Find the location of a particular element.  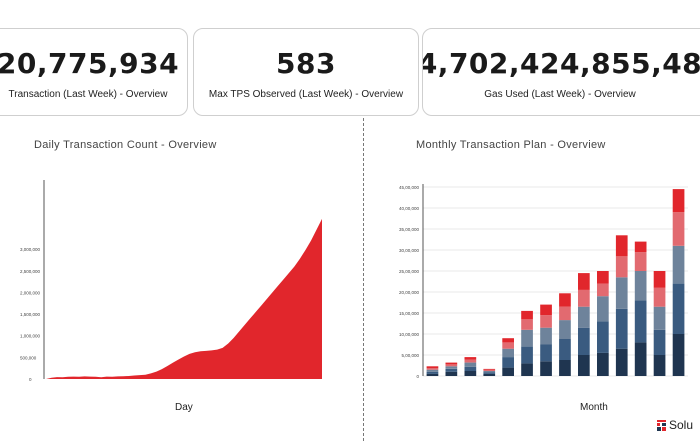

y-tick-label: 1,500,000 is located at coordinates (30, 314).